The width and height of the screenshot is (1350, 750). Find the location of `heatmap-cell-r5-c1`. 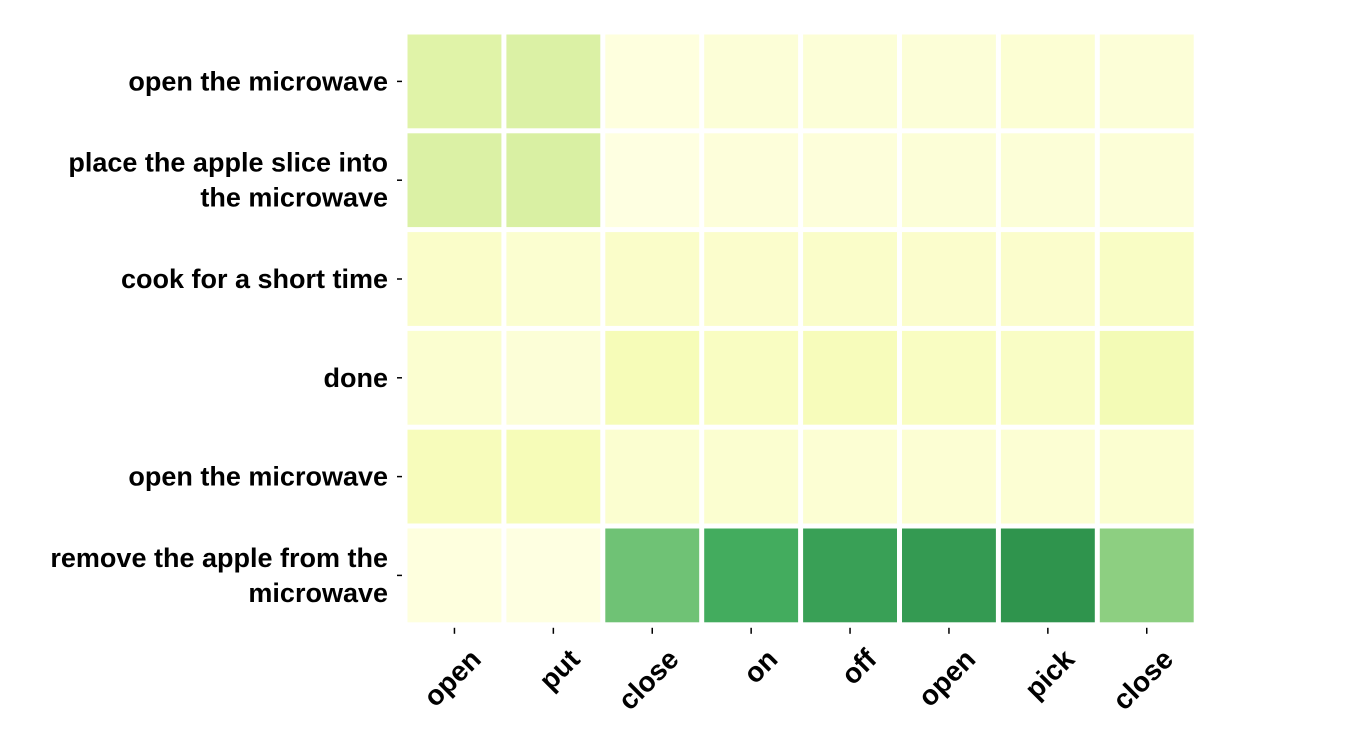

heatmap-cell-r5-c1 is located at coordinates (553, 575).